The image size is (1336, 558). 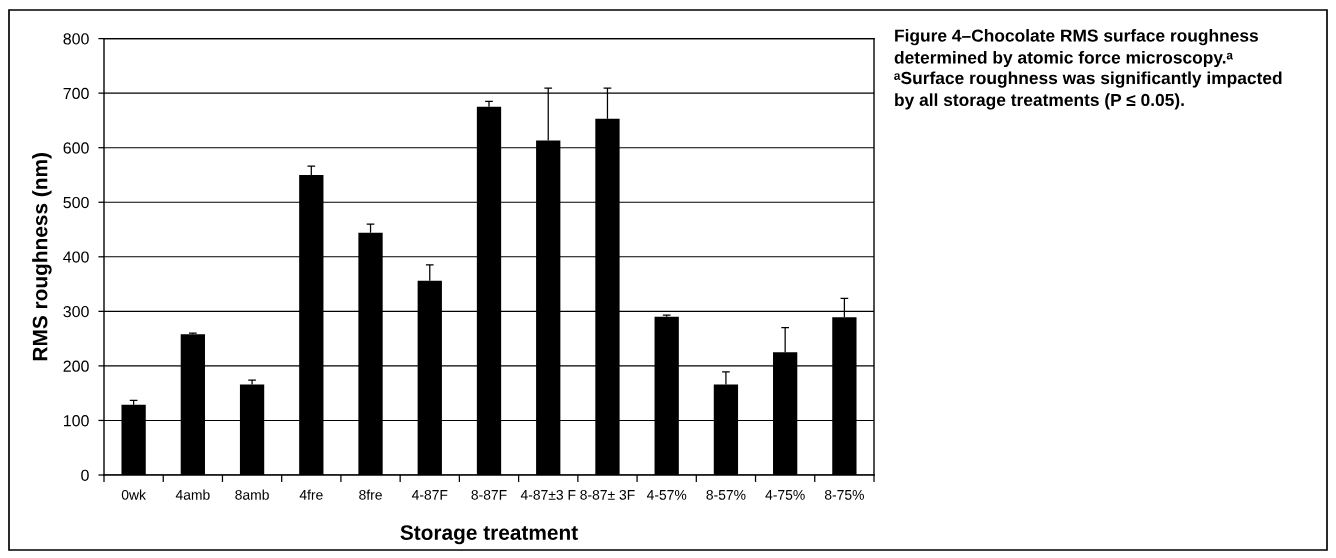 I want to click on x-tick-label: 4amb, so click(x=192, y=494).